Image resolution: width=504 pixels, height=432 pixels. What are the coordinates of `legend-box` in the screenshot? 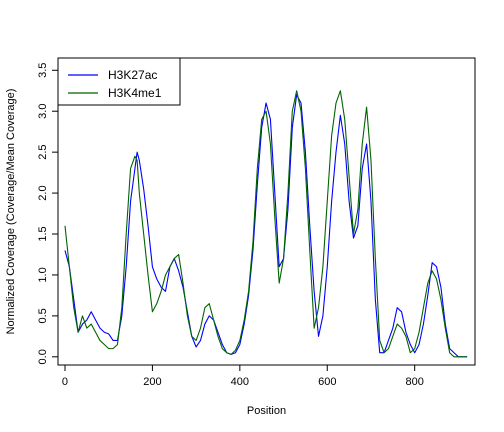 It's located at (119, 81).